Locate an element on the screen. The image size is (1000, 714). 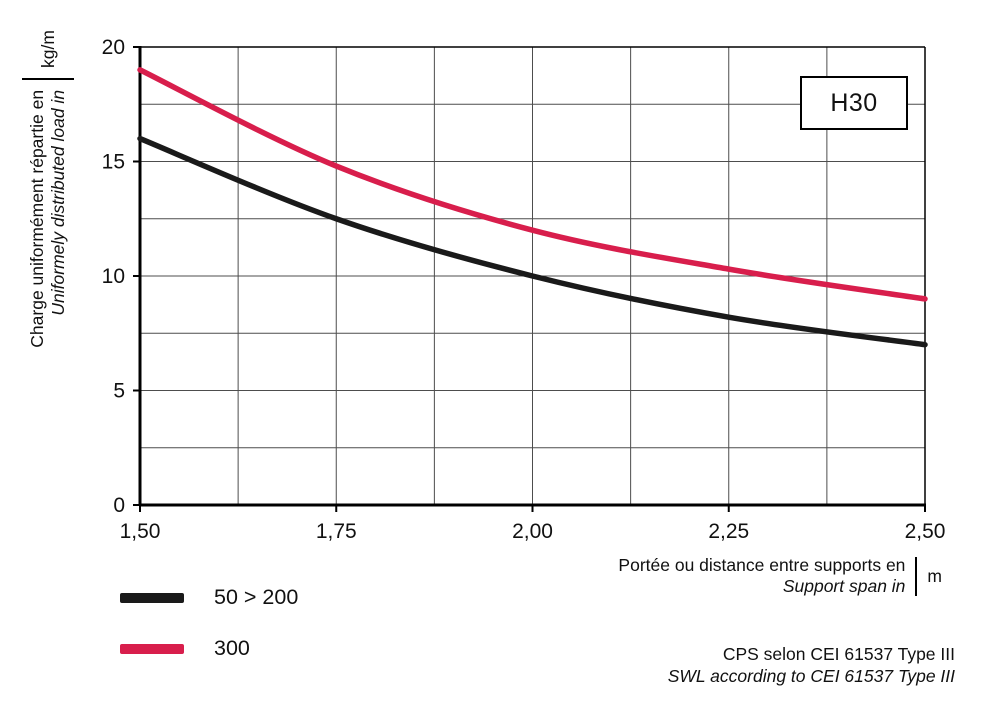
x-tick-label: 2,25 is located at coordinates (728, 531).